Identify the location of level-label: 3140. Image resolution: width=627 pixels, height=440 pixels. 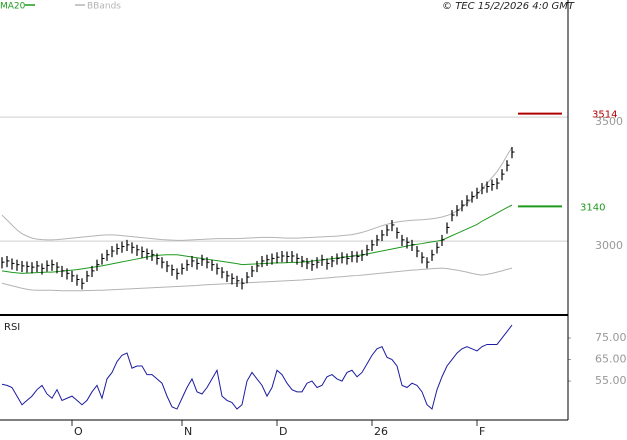
(592, 207).